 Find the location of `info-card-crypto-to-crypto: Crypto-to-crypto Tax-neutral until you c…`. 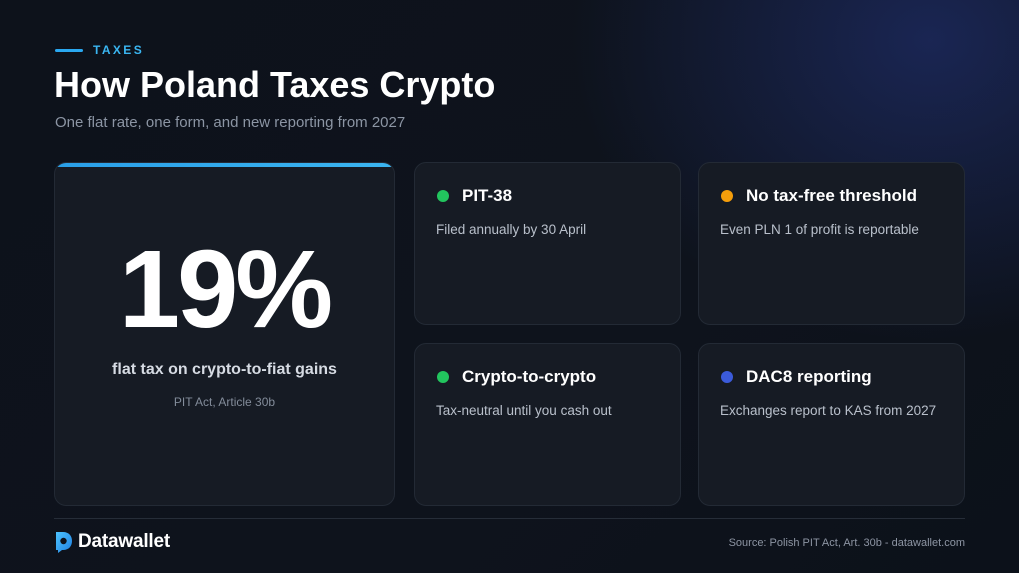

info-card-crypto-to-crypto: Crypto-to-crypto Tax-neutral until you c… is located at coordinates (547, 424).